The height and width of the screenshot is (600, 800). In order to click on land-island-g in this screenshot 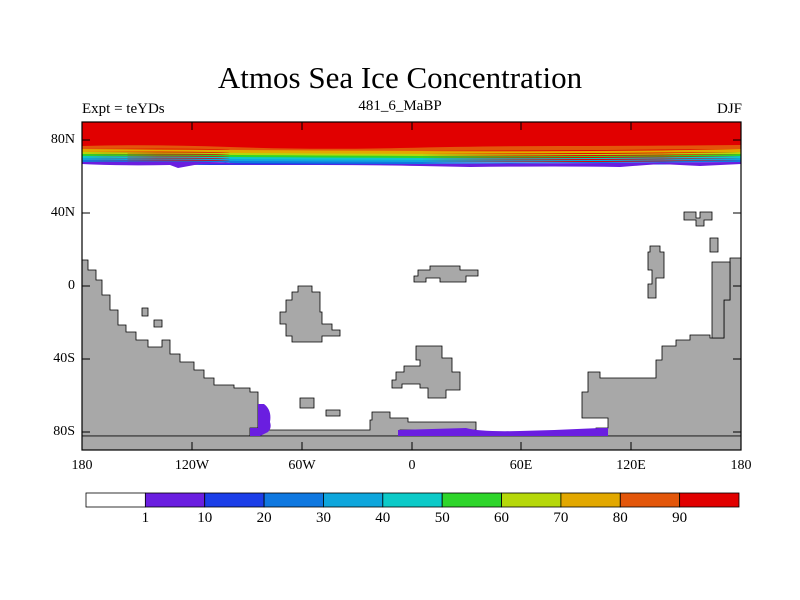, I will do `click(714, 245)`.